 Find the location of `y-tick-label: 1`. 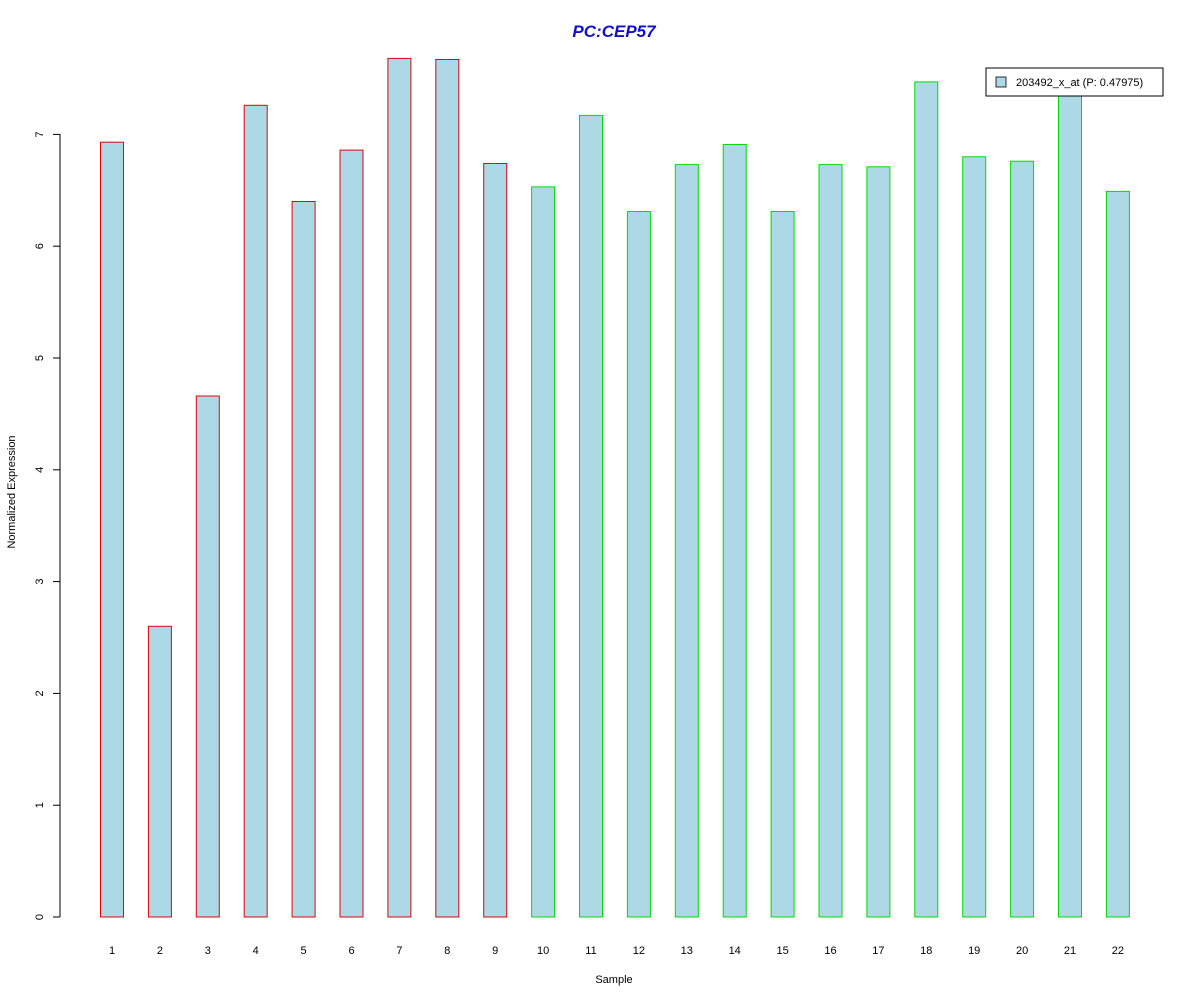

y-tick-label: 1 is located at coordinates (40, 805).